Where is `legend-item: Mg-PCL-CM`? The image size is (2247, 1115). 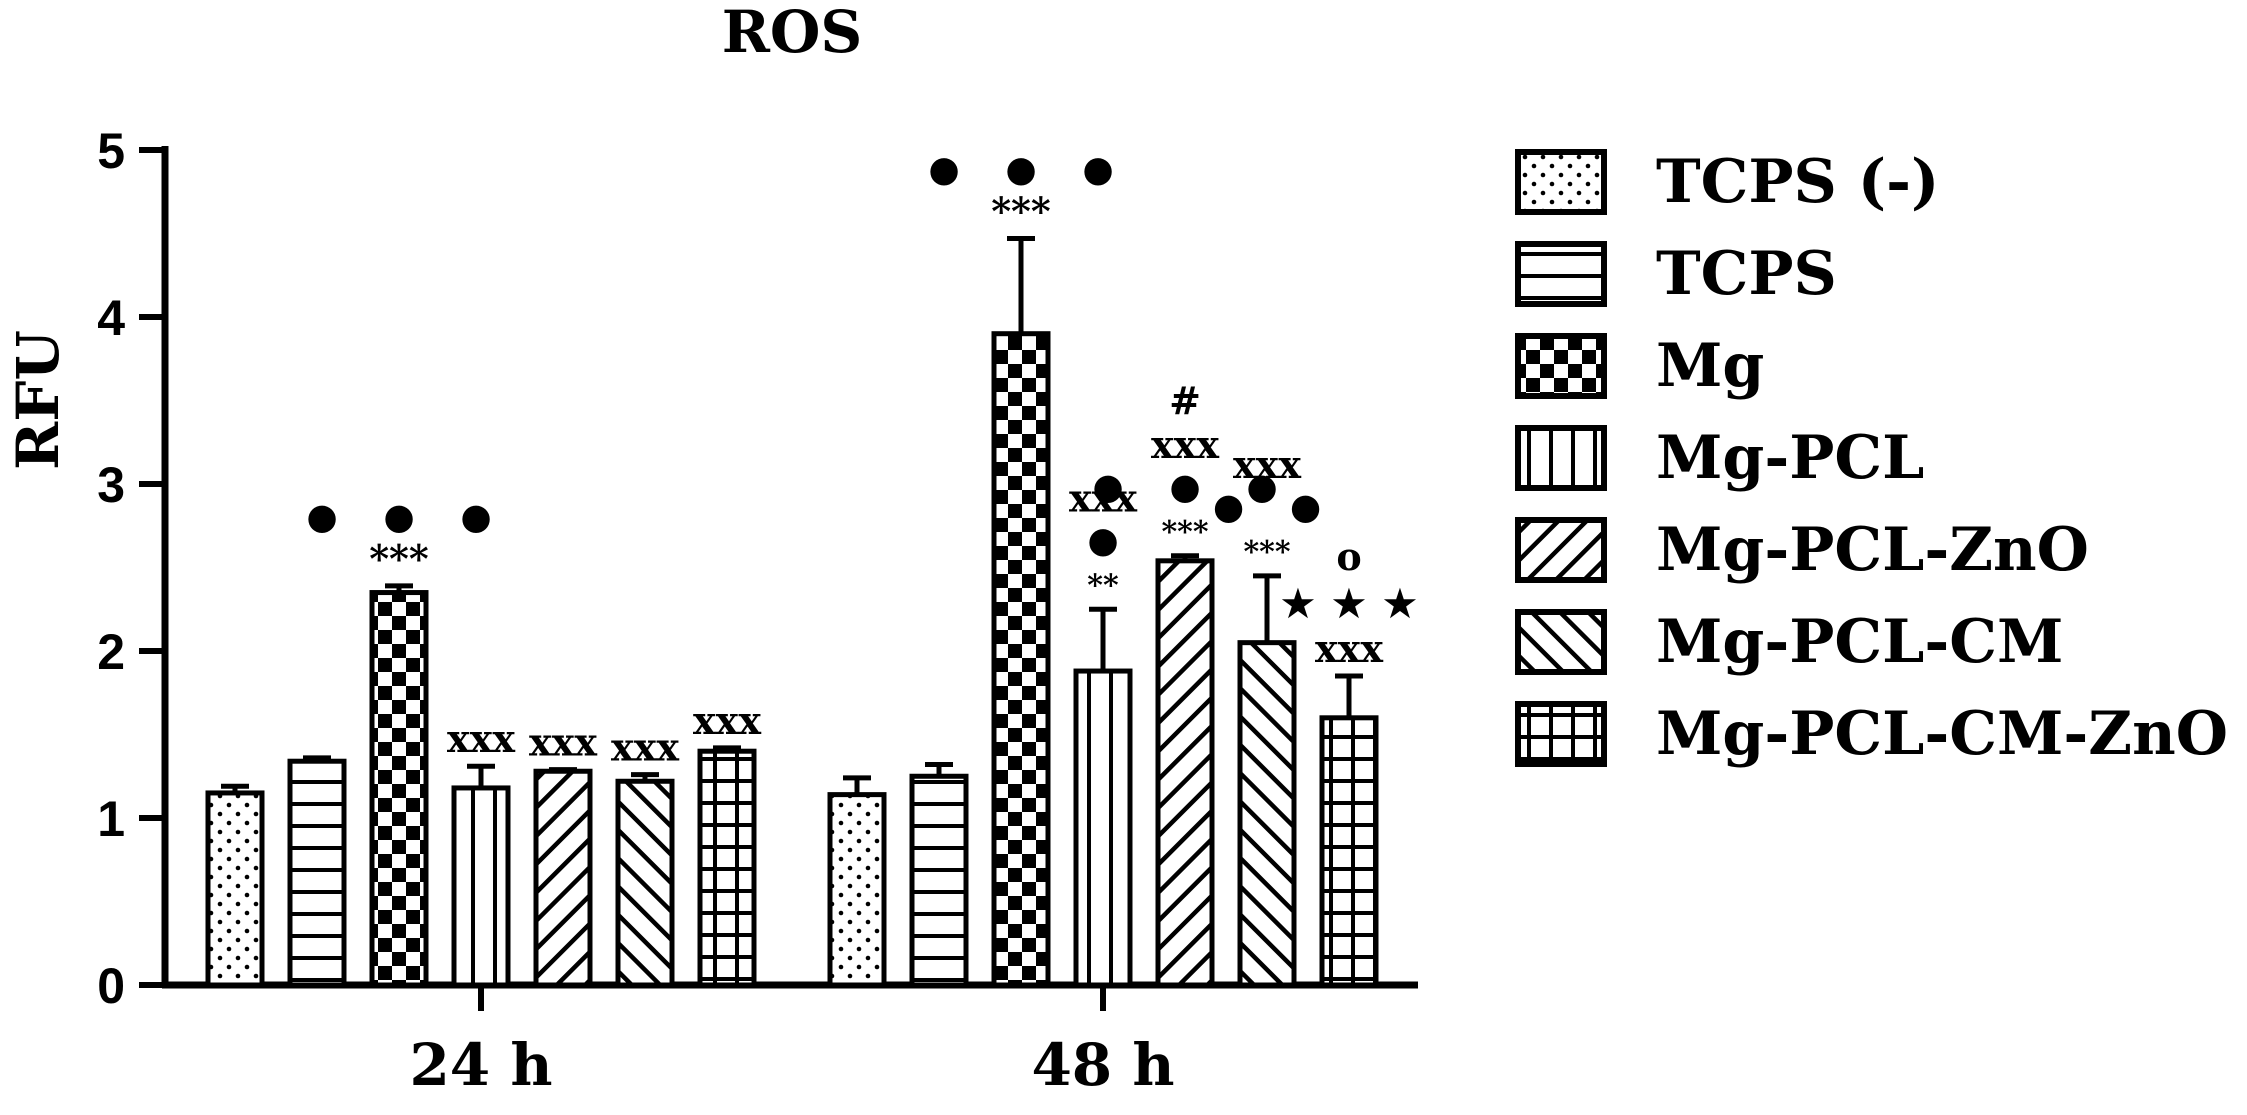 legend-item: Mg-PCL-CM is located at coordinates (1789, 642).